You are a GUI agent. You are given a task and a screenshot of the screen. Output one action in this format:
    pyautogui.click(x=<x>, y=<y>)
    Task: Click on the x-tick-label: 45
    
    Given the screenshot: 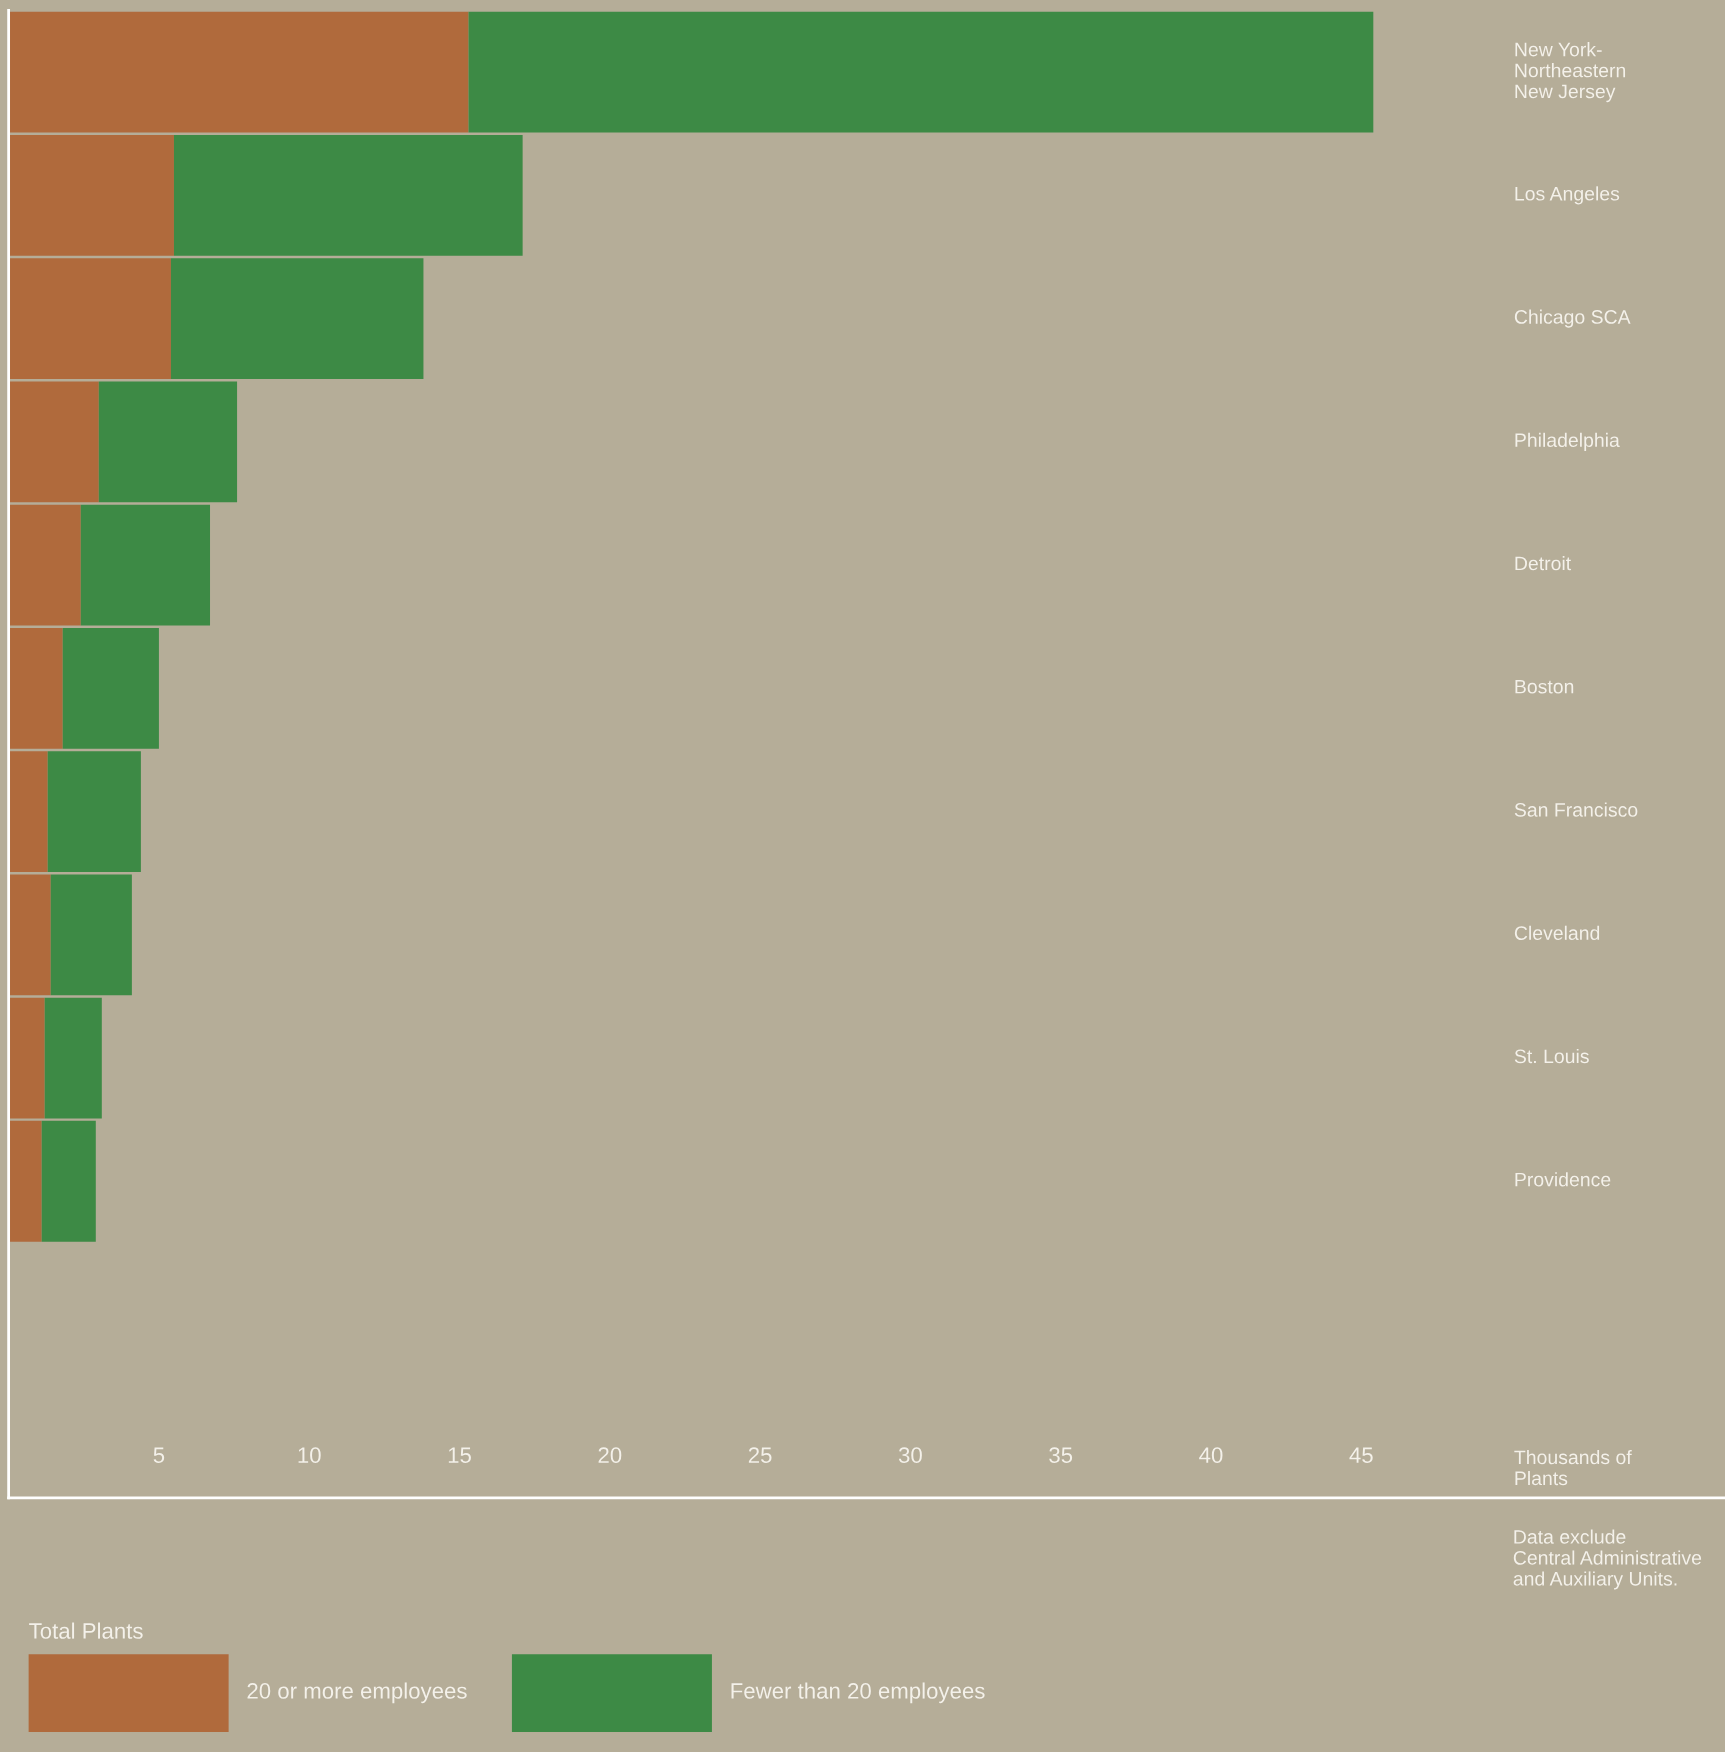 What is the action you would take?
    pyautogui.click(x=1361, y=1455)
    